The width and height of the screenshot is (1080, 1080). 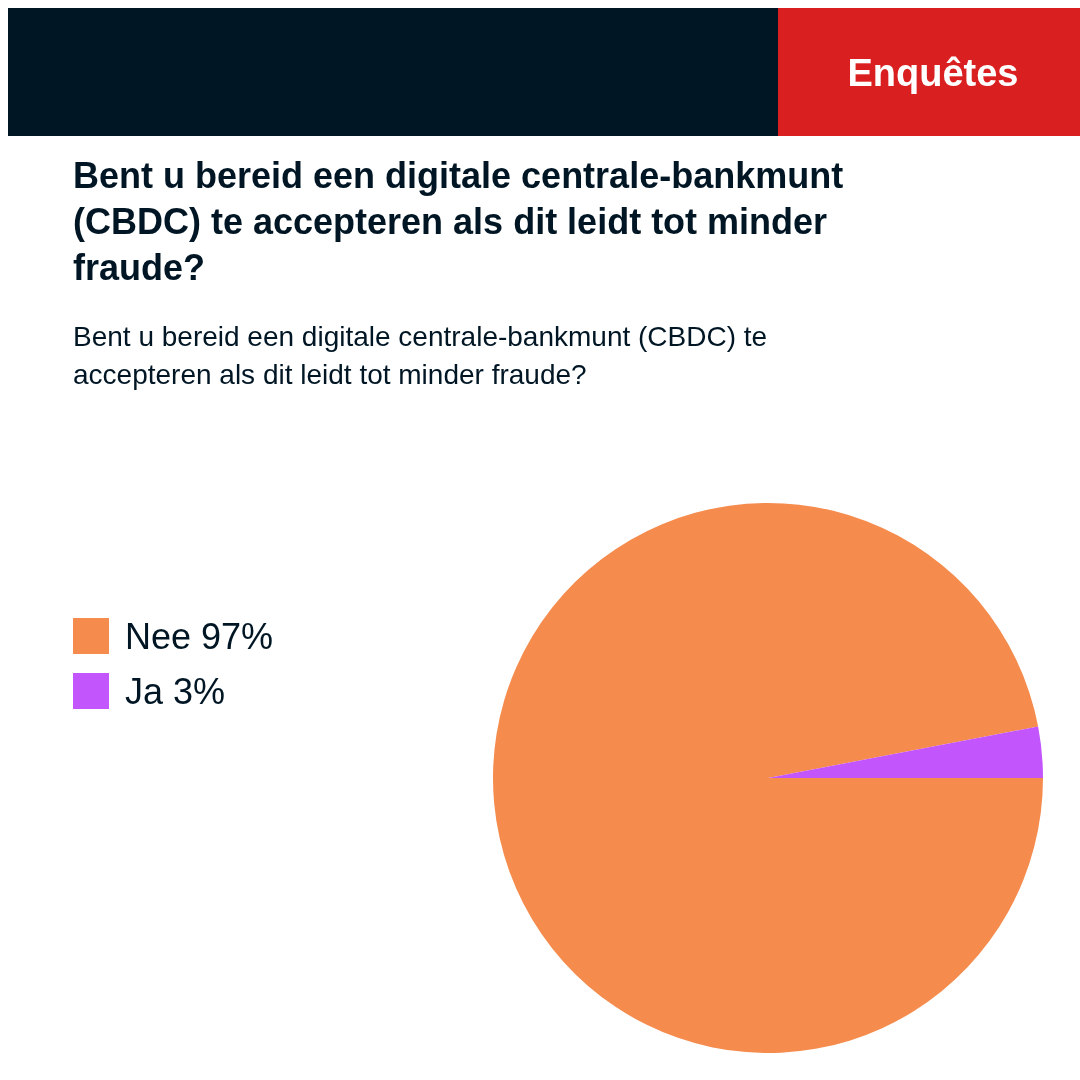 I want to click on chart-subtitle: Bent u bereid een digitale centrale-bankmunt (CBDC) te accepteren als dit leidt tot minder fraude?, so click(x=420, y=355).